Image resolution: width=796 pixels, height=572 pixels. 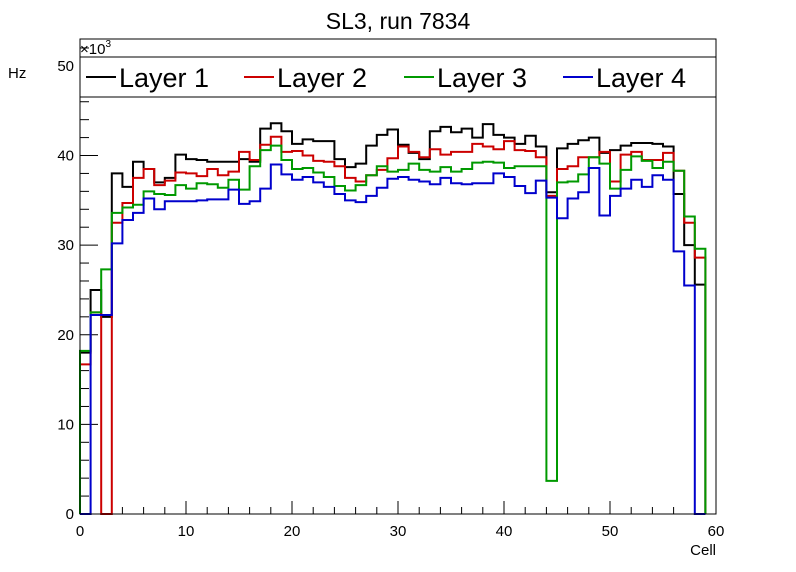 I want to click on legend-entry: Layer 4, so click(x=641, y=78).